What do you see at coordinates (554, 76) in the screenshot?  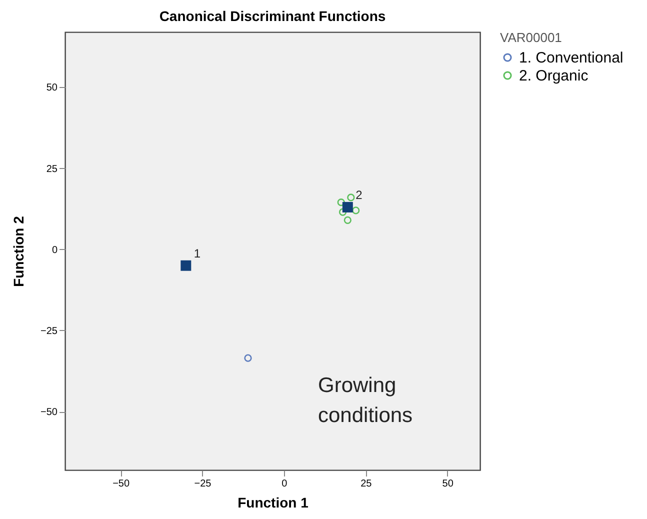 I see `legend-label: 2. Organic` at bounding box center [554, 76].